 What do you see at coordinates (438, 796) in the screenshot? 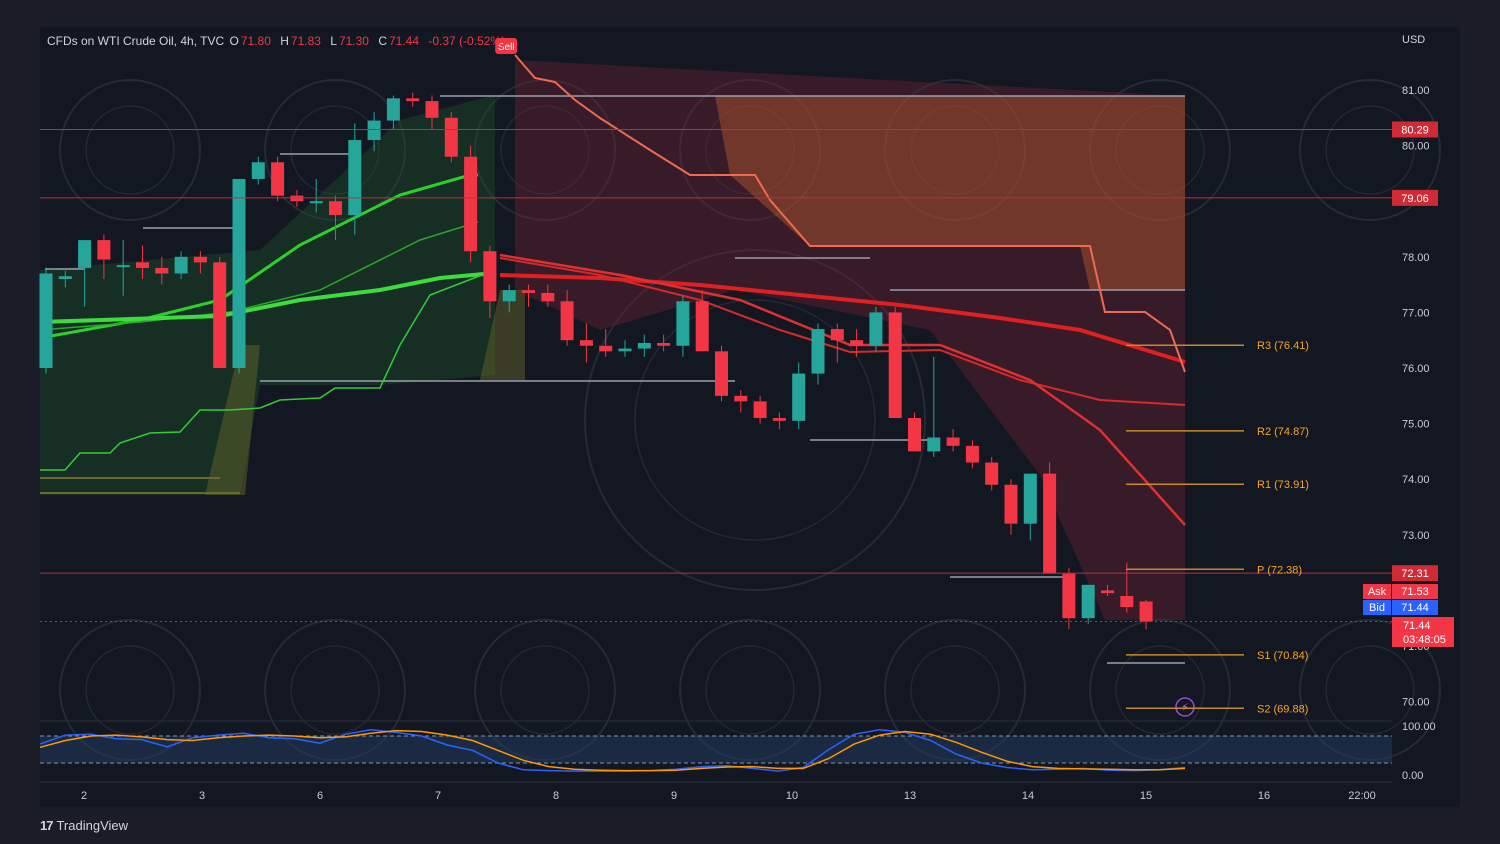
I see `x-tick-label: 7` at bounding box center [438, 796].